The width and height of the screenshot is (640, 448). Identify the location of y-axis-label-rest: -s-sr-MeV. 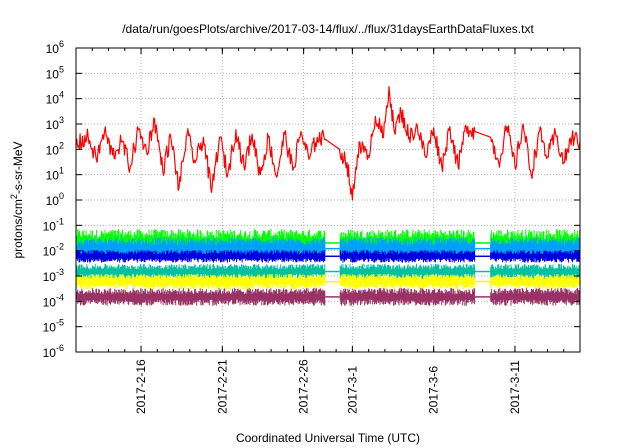
(18, 167).